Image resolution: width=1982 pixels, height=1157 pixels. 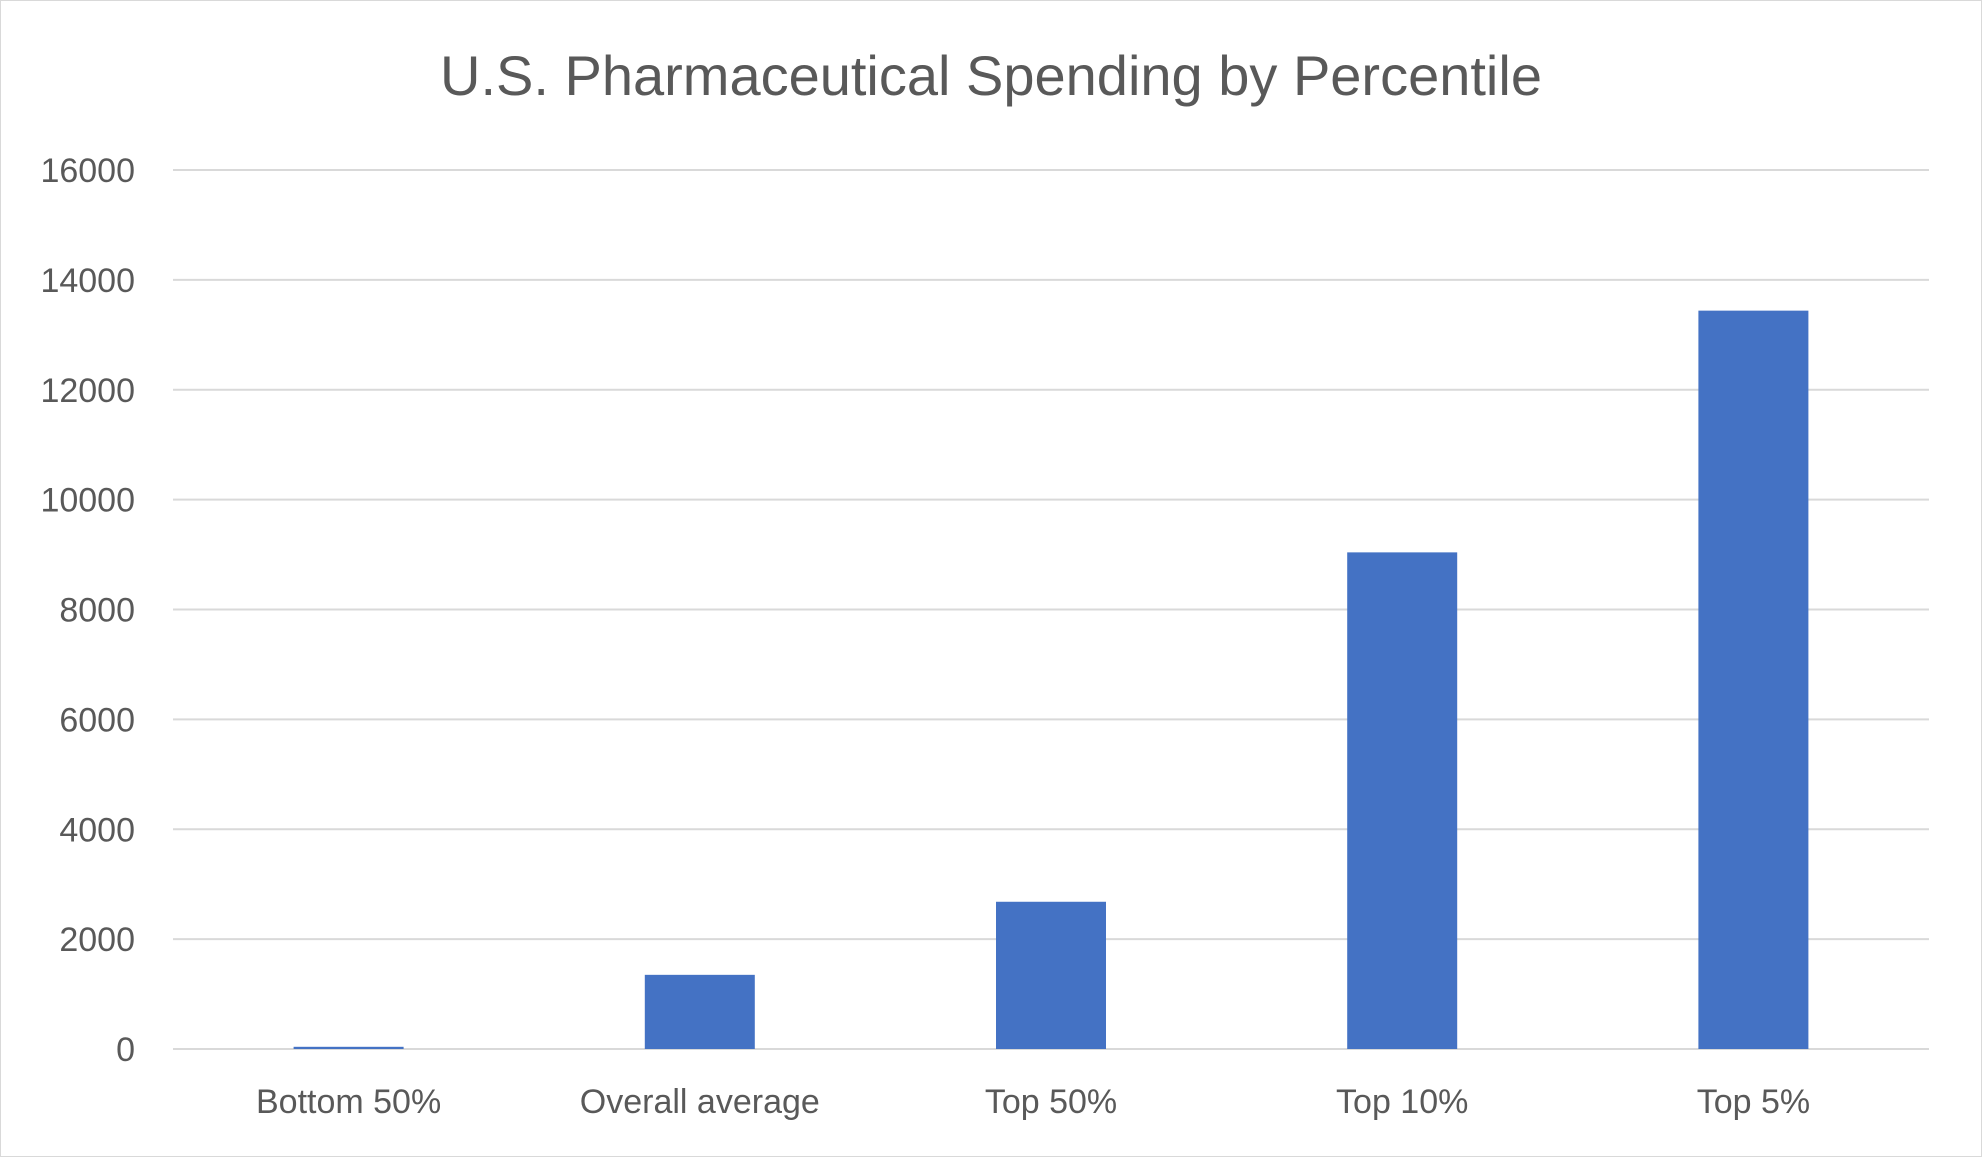 What do you see at coordinates (87, 171) in the screenshot?
I see `y-tick-label: 16000` at bounding box center [87, 171].